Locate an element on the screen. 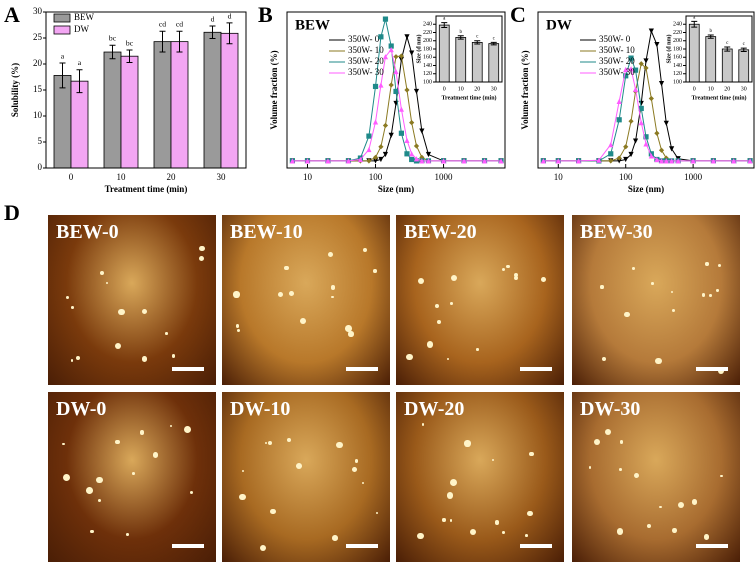  y-axis-label: Volume fraction (%) is located at coordinates (274, 89).